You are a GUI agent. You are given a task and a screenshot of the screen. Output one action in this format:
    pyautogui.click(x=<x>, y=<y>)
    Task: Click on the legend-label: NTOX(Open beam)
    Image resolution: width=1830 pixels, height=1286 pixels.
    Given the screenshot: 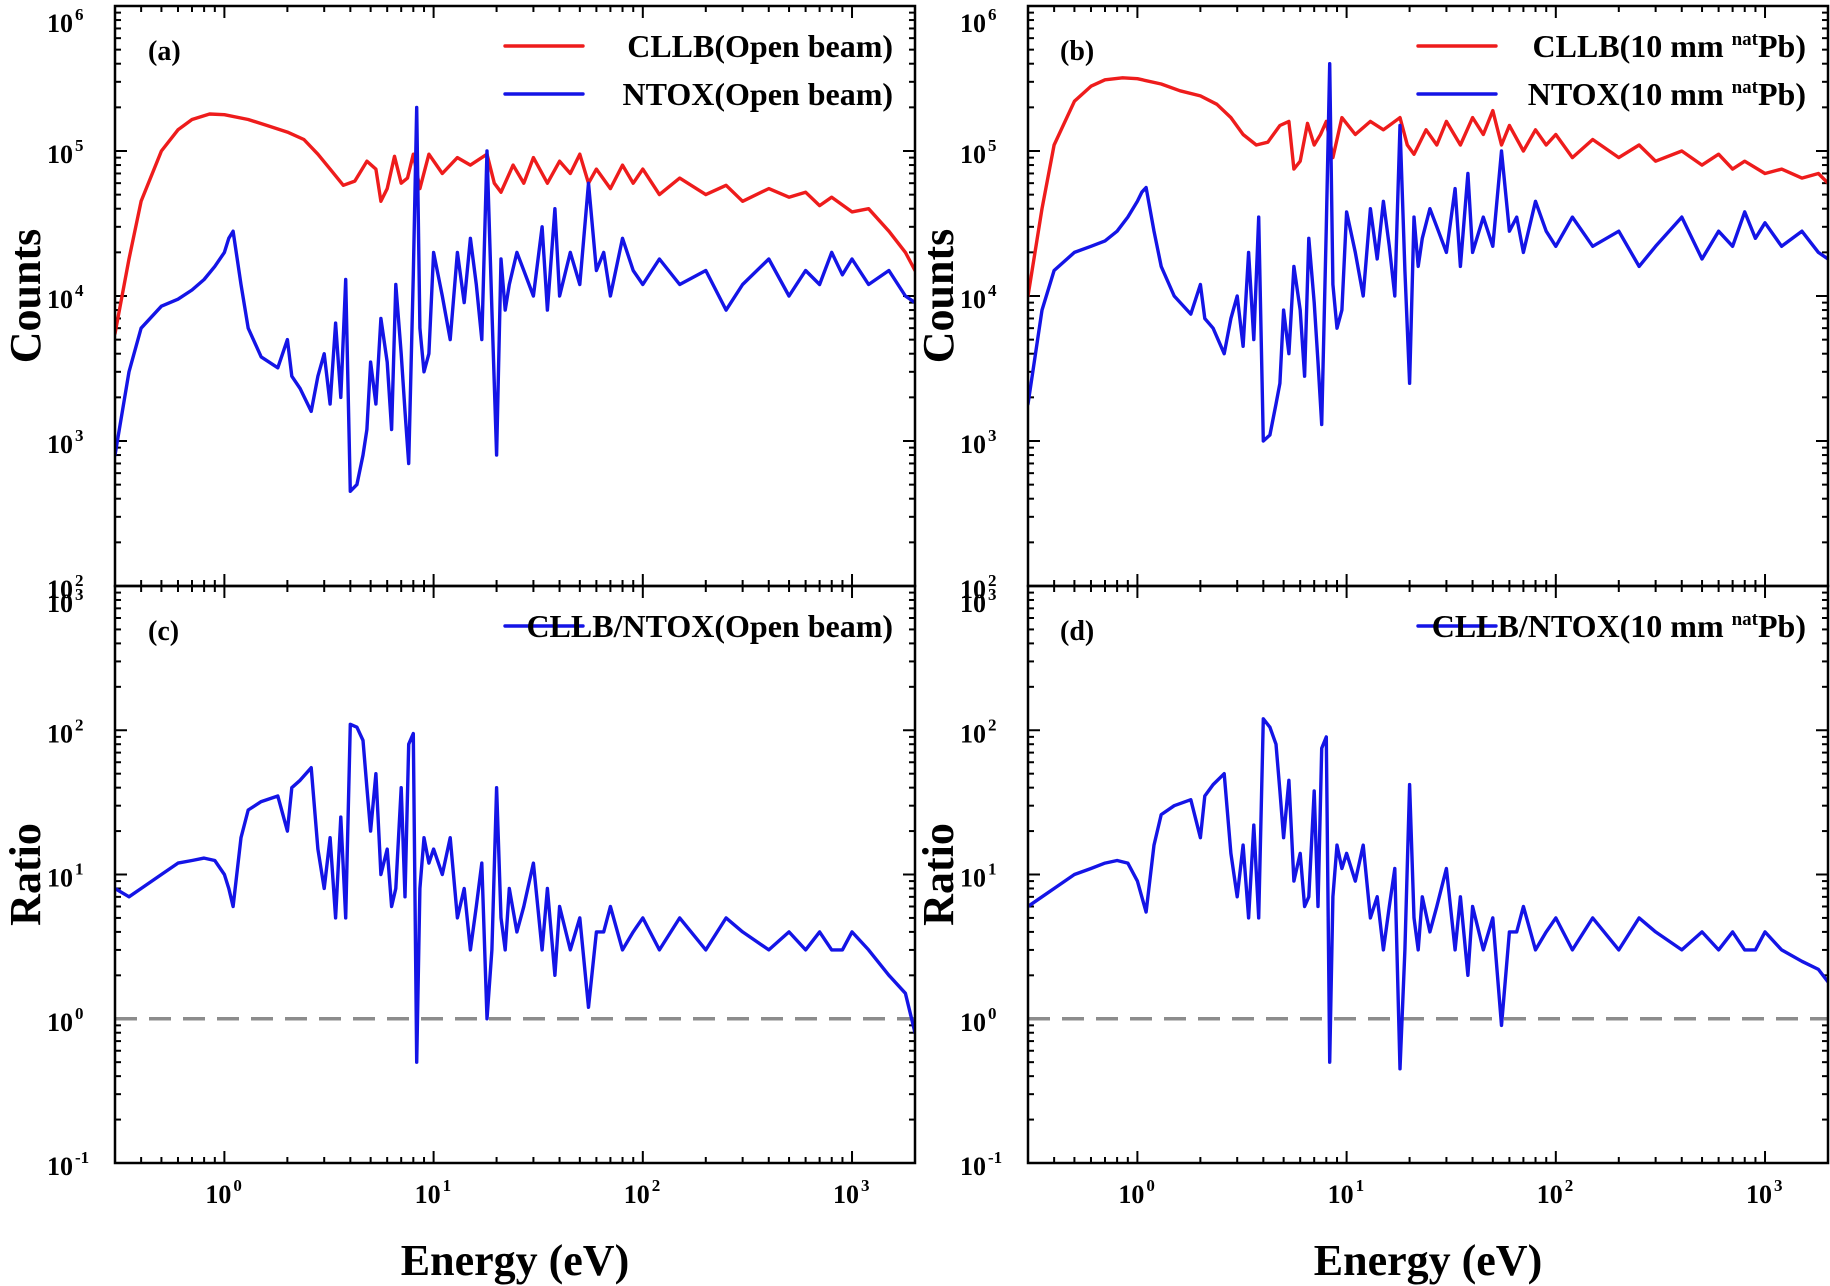 What is the action you would take?
    pyautogui.click(x=757, y=94)
    